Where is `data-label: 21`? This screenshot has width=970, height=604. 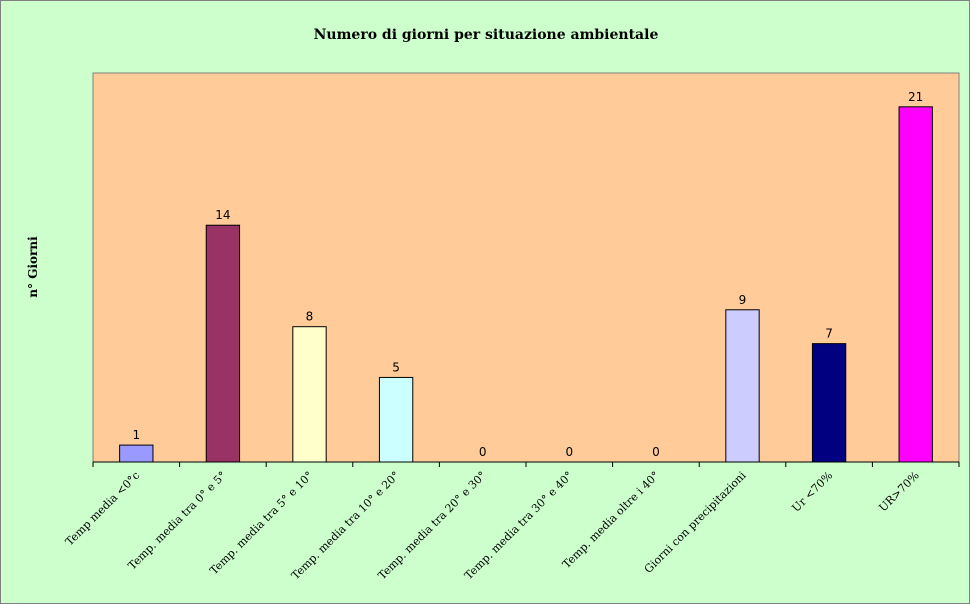 data-label: 21 is located at coordinates (915, 97).